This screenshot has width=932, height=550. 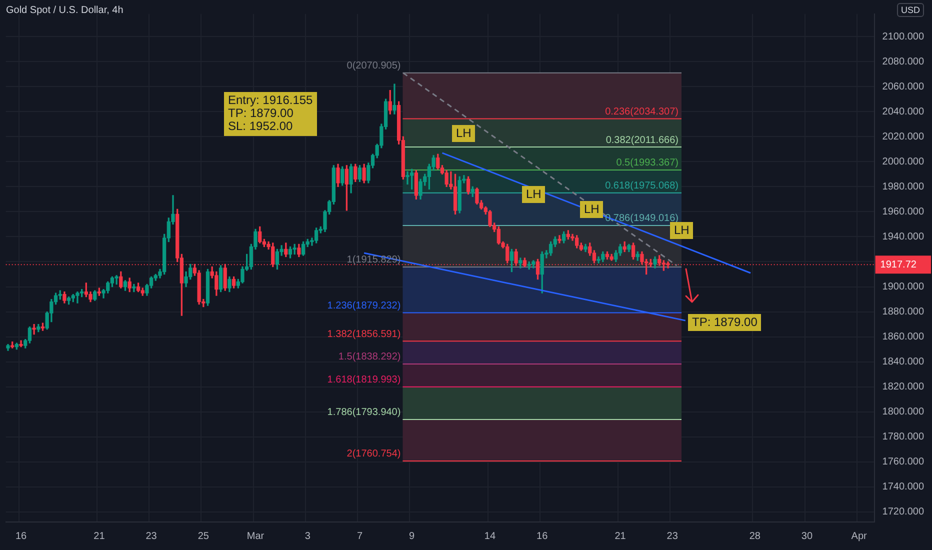 What do you see at coordinates (903, 512) in the screenshot?
I see `y-tick-label: 1720.000` at bounding box center [903, 512].